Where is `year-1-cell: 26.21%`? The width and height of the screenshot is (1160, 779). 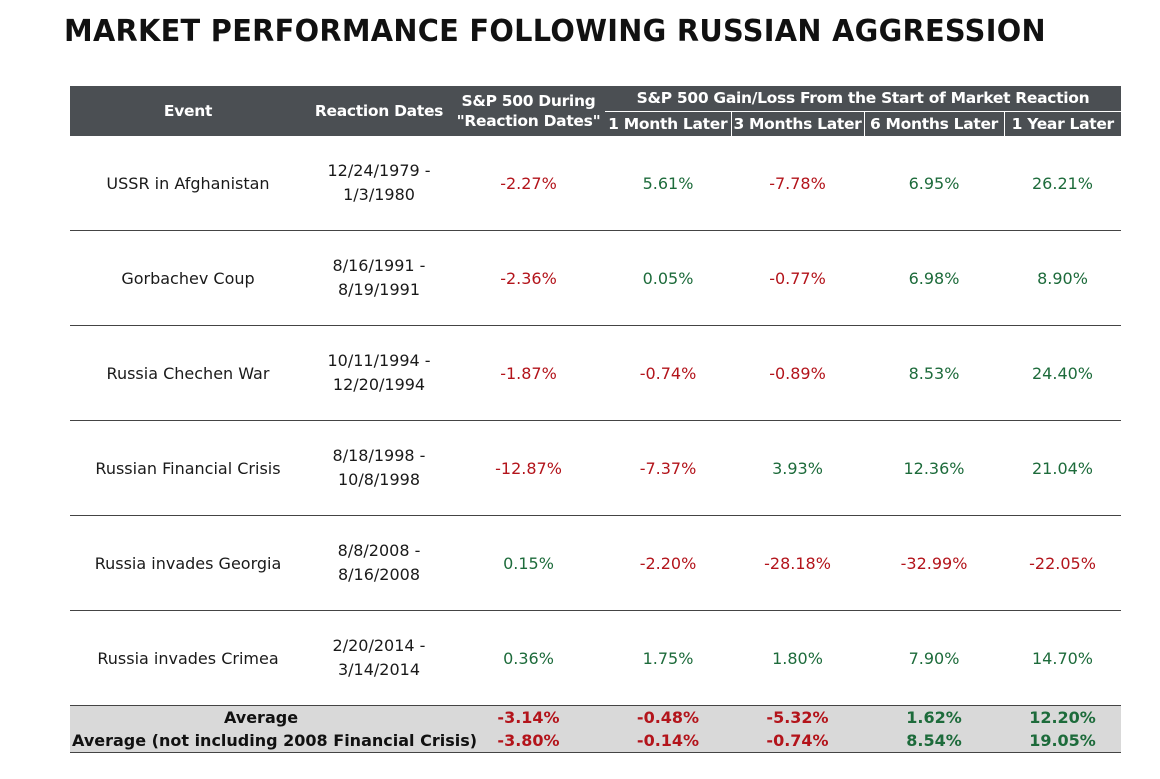 year-1-cell: 26.21% is located at coordinates (1063, 183).